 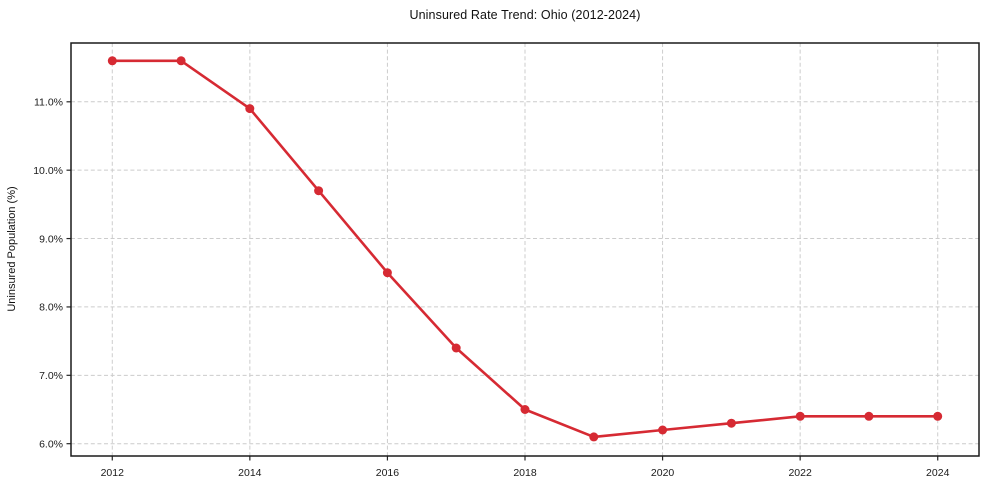 What do you see at coordinates (113, 473) in the screenshot?
I see `x-tick-label: 2012` at bounding box center [113, 473].